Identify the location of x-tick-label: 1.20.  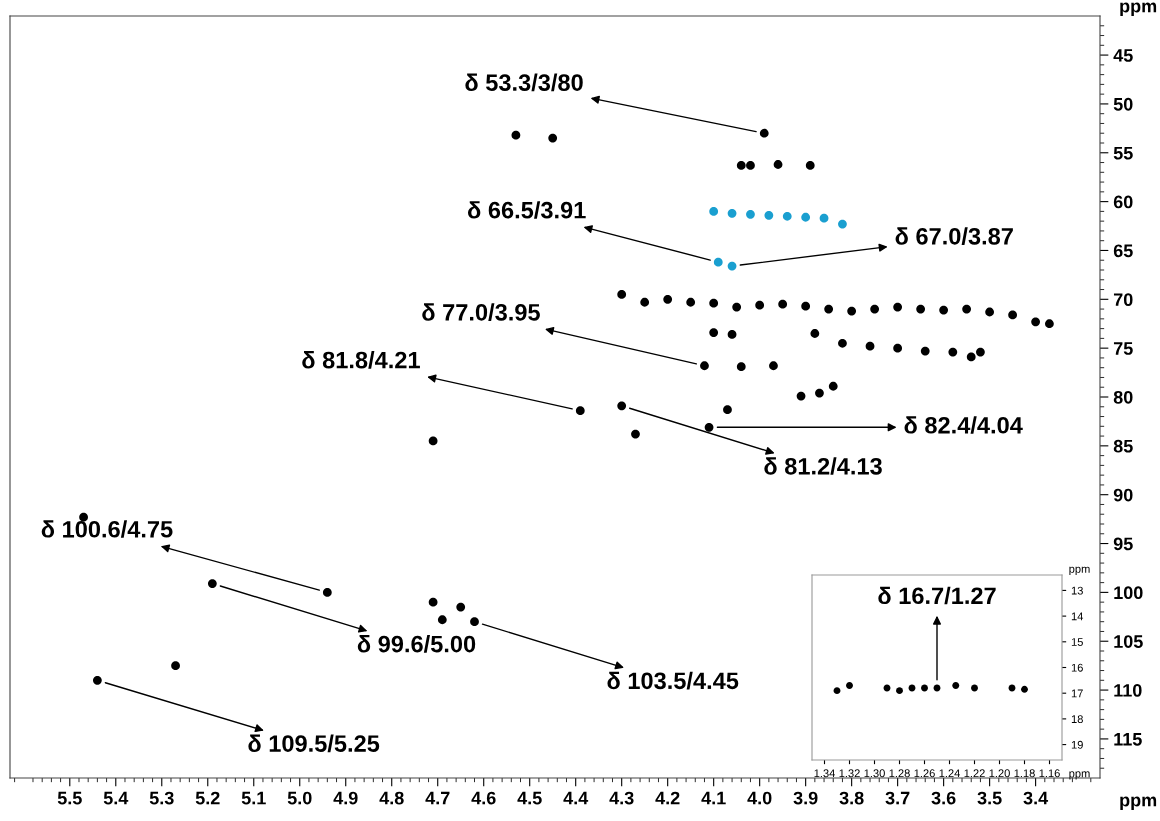
(999, 773).